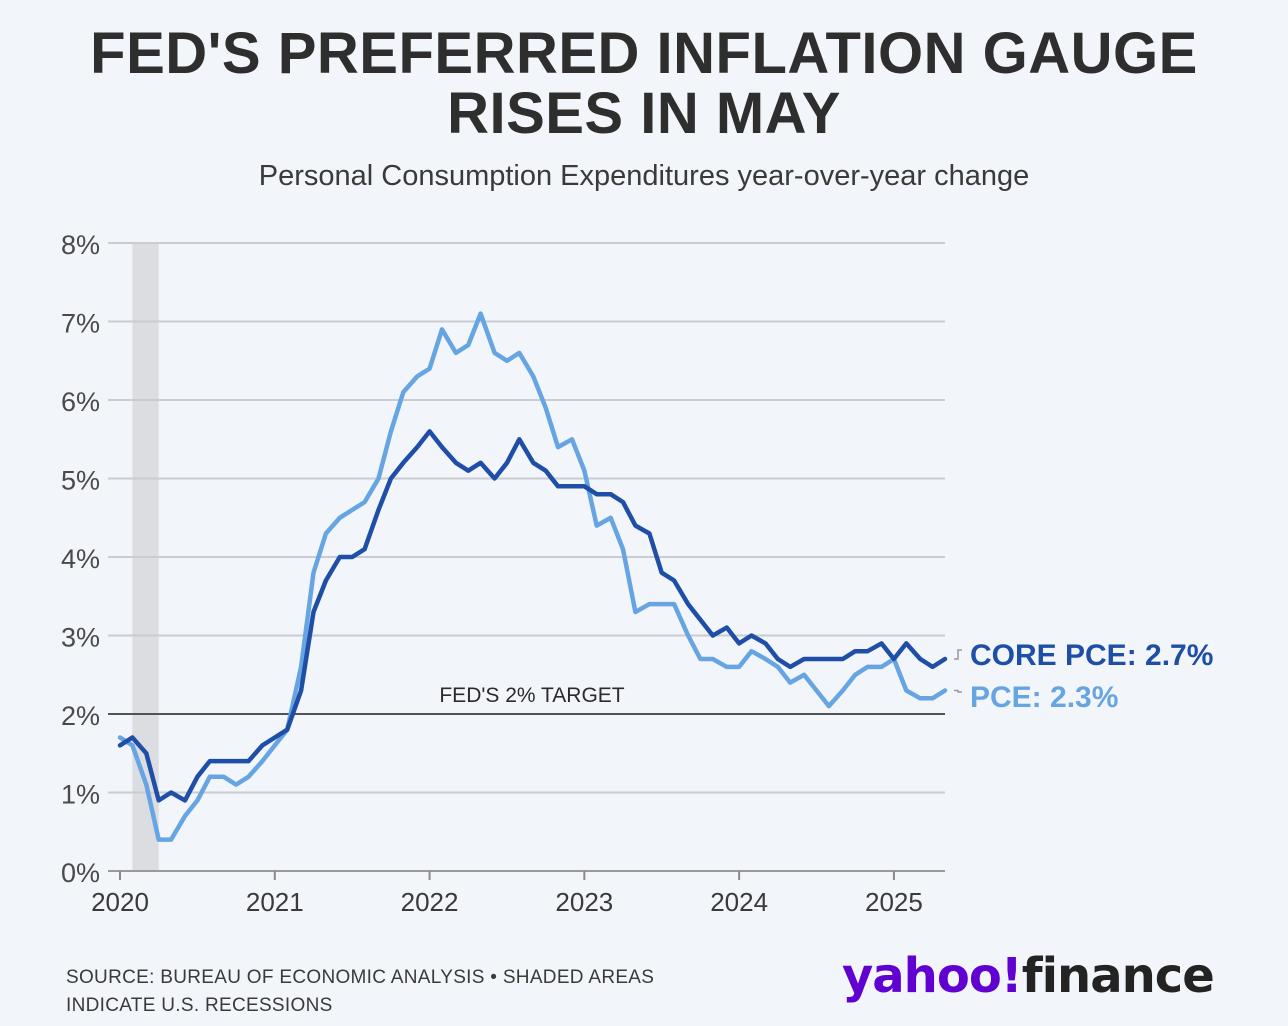 The height and width of the screenshot is (1026, 1288). Describe the element at coordinates (80, 795) in the screenshot. I see `y-tick-label: 1%` at that location.